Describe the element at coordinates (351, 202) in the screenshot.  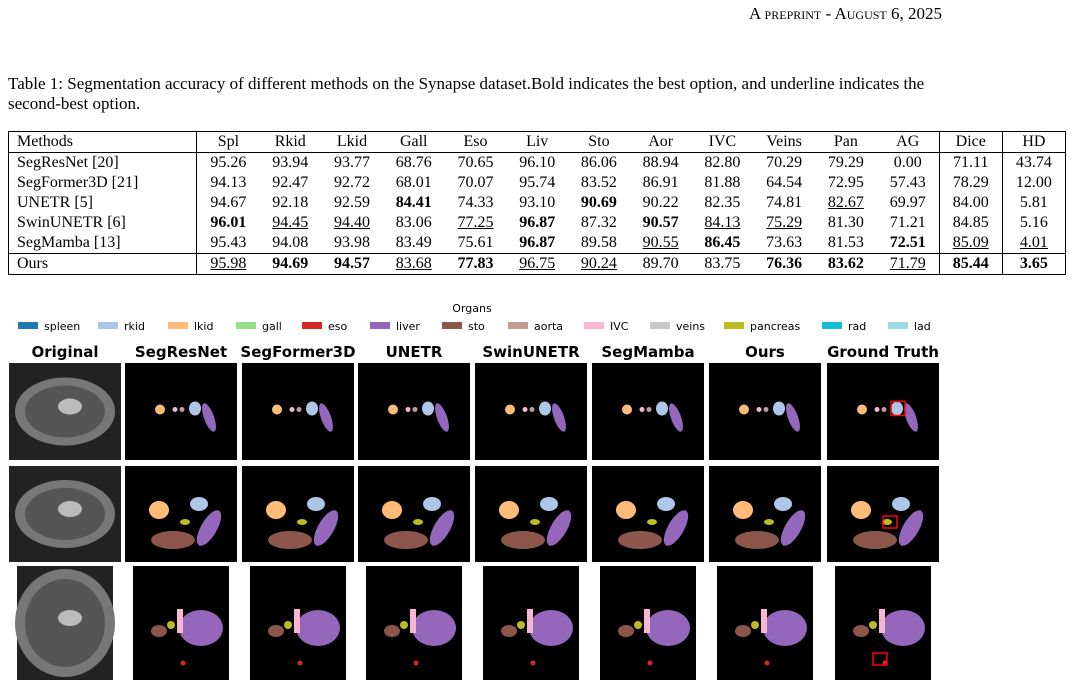
I see `table-cell: 92.59` at that location.